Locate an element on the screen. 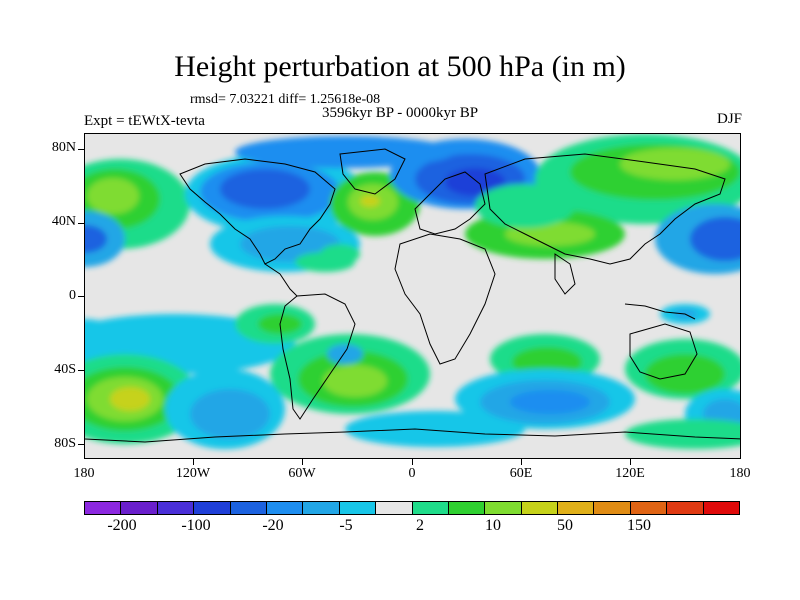 The width and height of the screenshot is (800, 600). coast-australia is located at coordinates (663, 351).